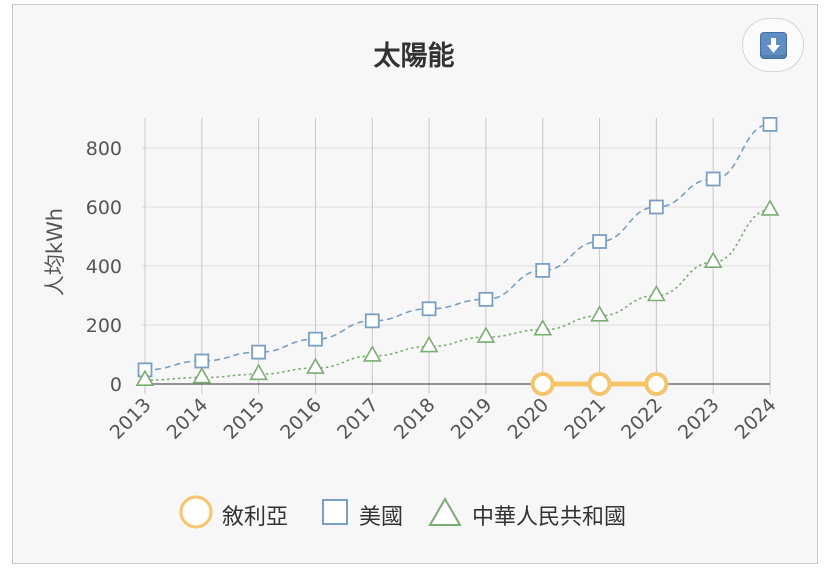 This screenshot has height=569, width=828. Describe the element at coordinates (255, 517) in the screenshot. I see `legend-label: 敘利亞` at that location.